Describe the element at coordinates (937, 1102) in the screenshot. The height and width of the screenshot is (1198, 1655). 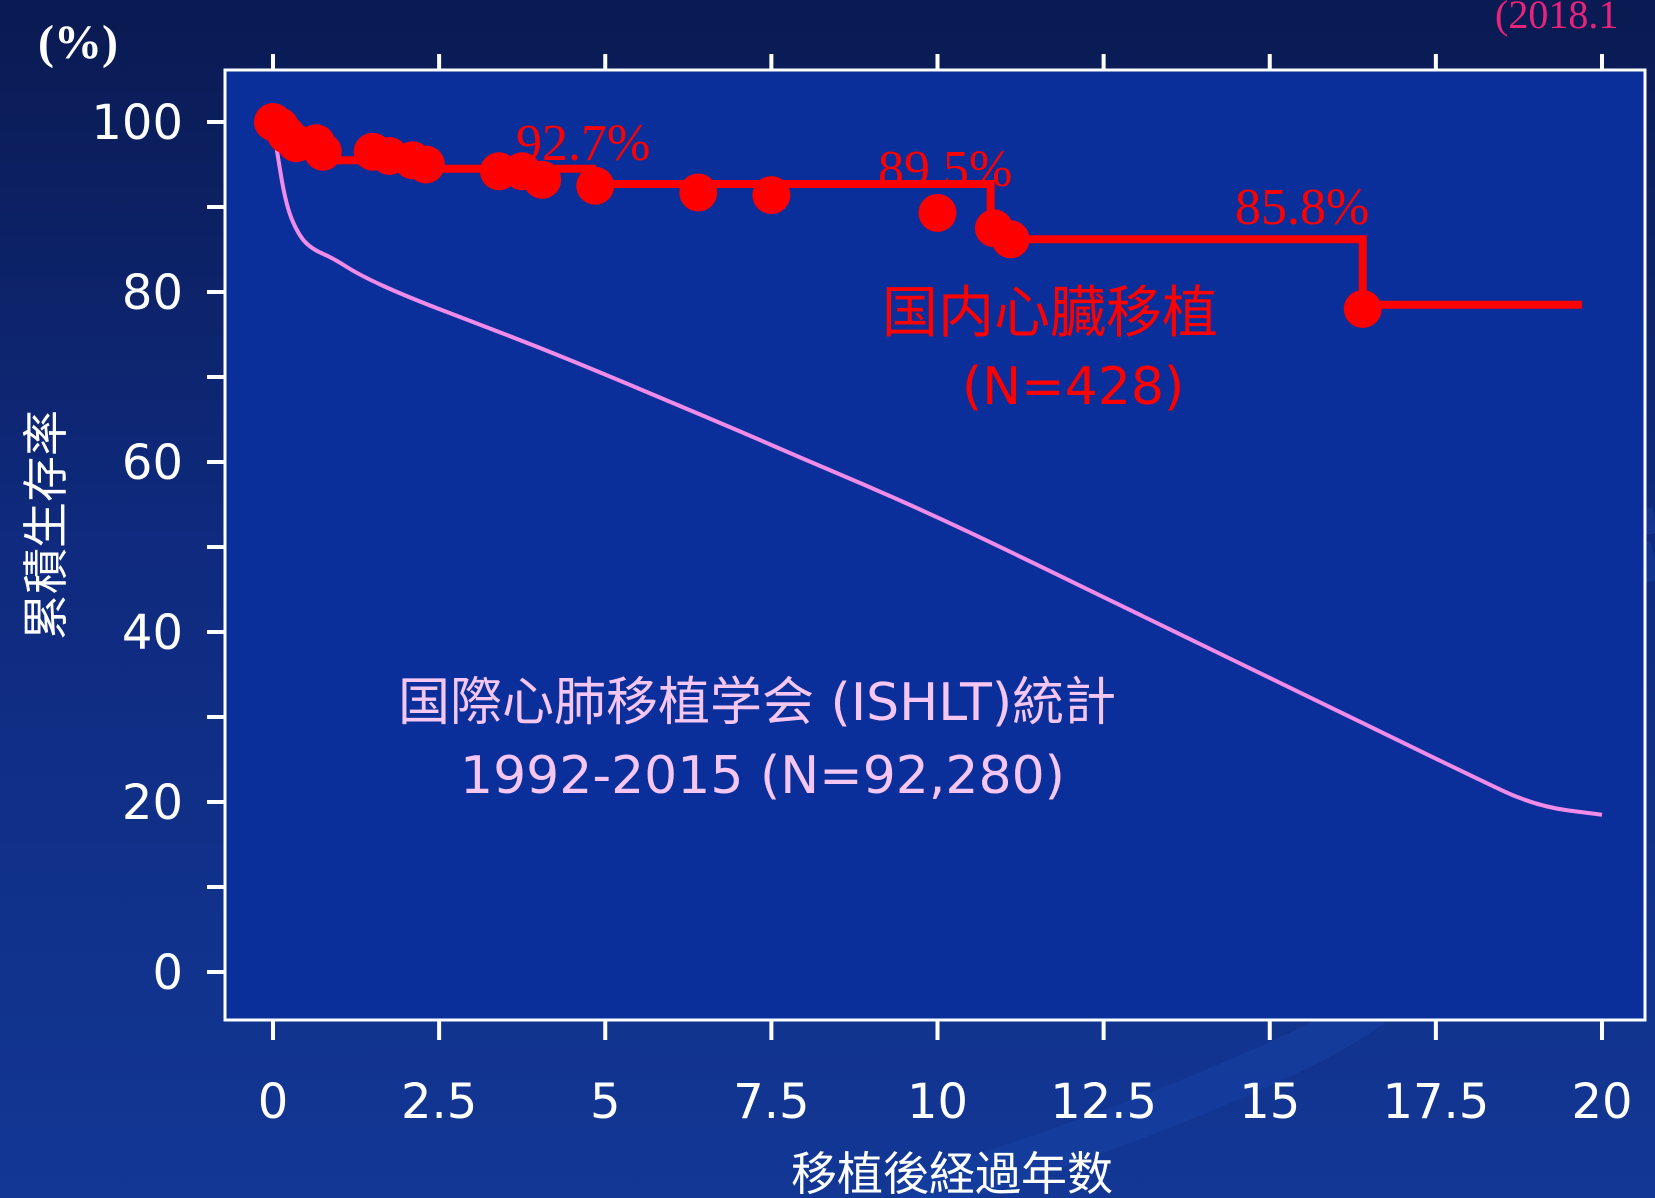
I see `x-tick-label: 10` at that location.